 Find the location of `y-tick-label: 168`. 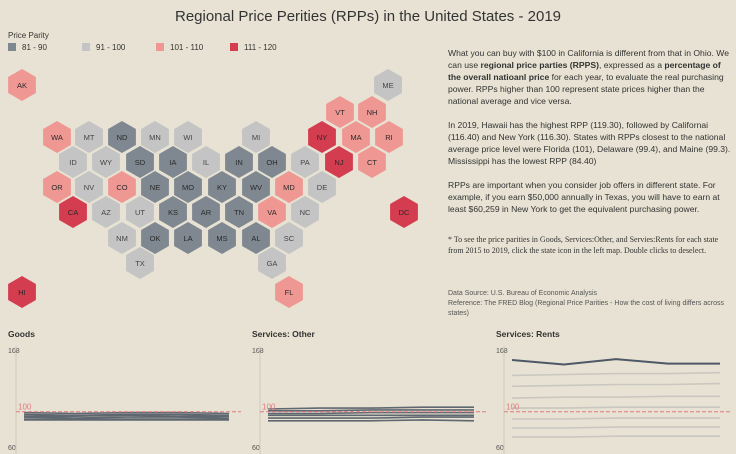

y-tick-label: 168 is located at coordinates (502, 351).